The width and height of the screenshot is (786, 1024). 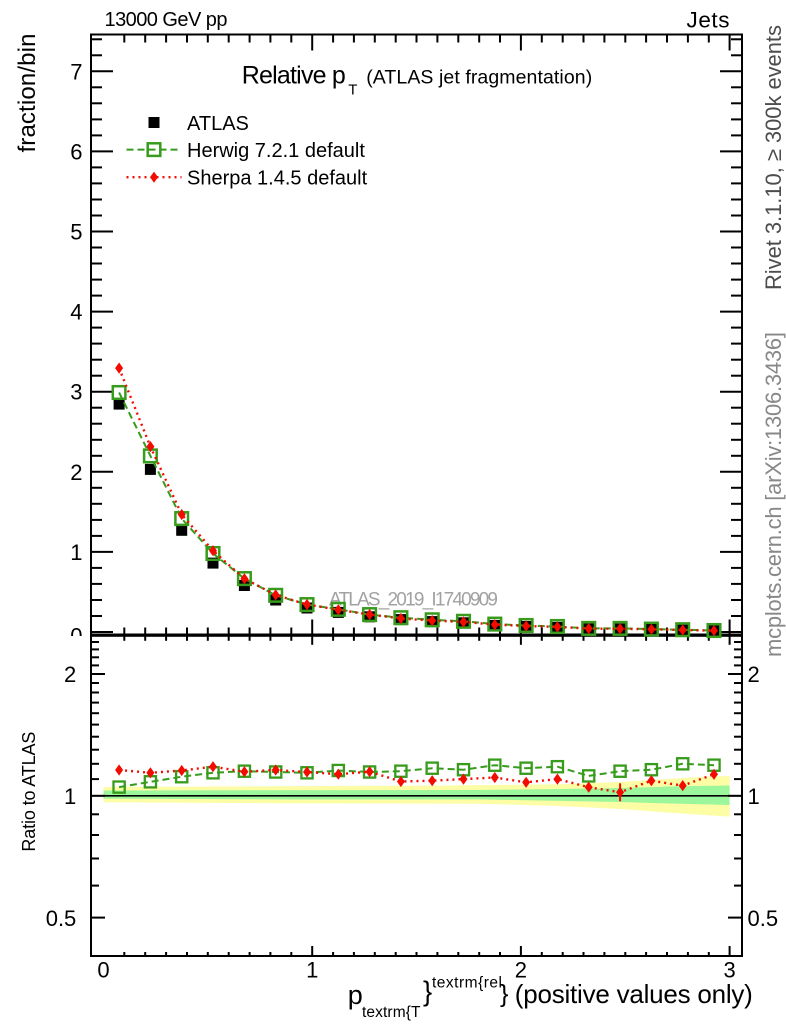 What do you see at coordinates (352, 89) in the screenshot?
I see `svg-text: T` at bounding box center [352, 89].